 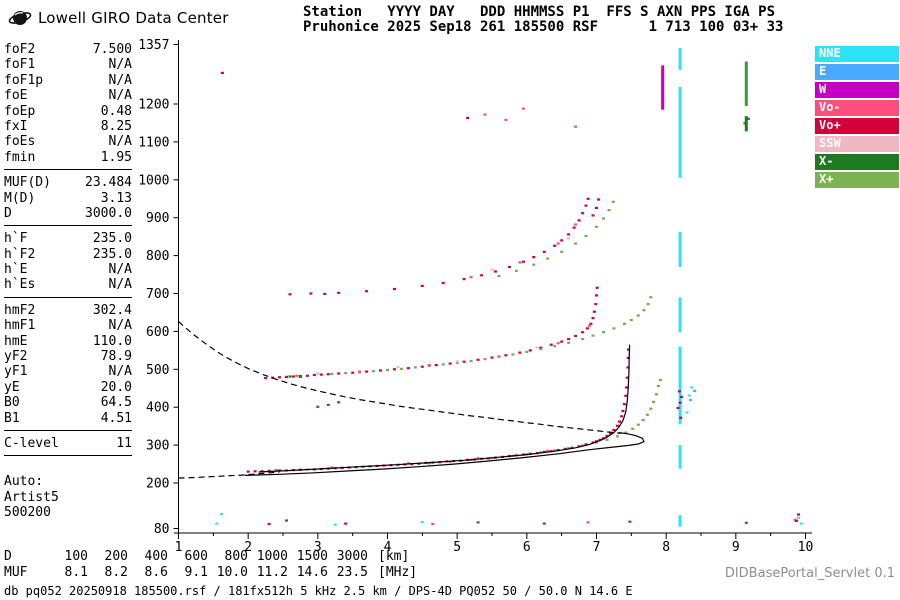 I want to click on param-name: foEs, so click(x=20, y=142).